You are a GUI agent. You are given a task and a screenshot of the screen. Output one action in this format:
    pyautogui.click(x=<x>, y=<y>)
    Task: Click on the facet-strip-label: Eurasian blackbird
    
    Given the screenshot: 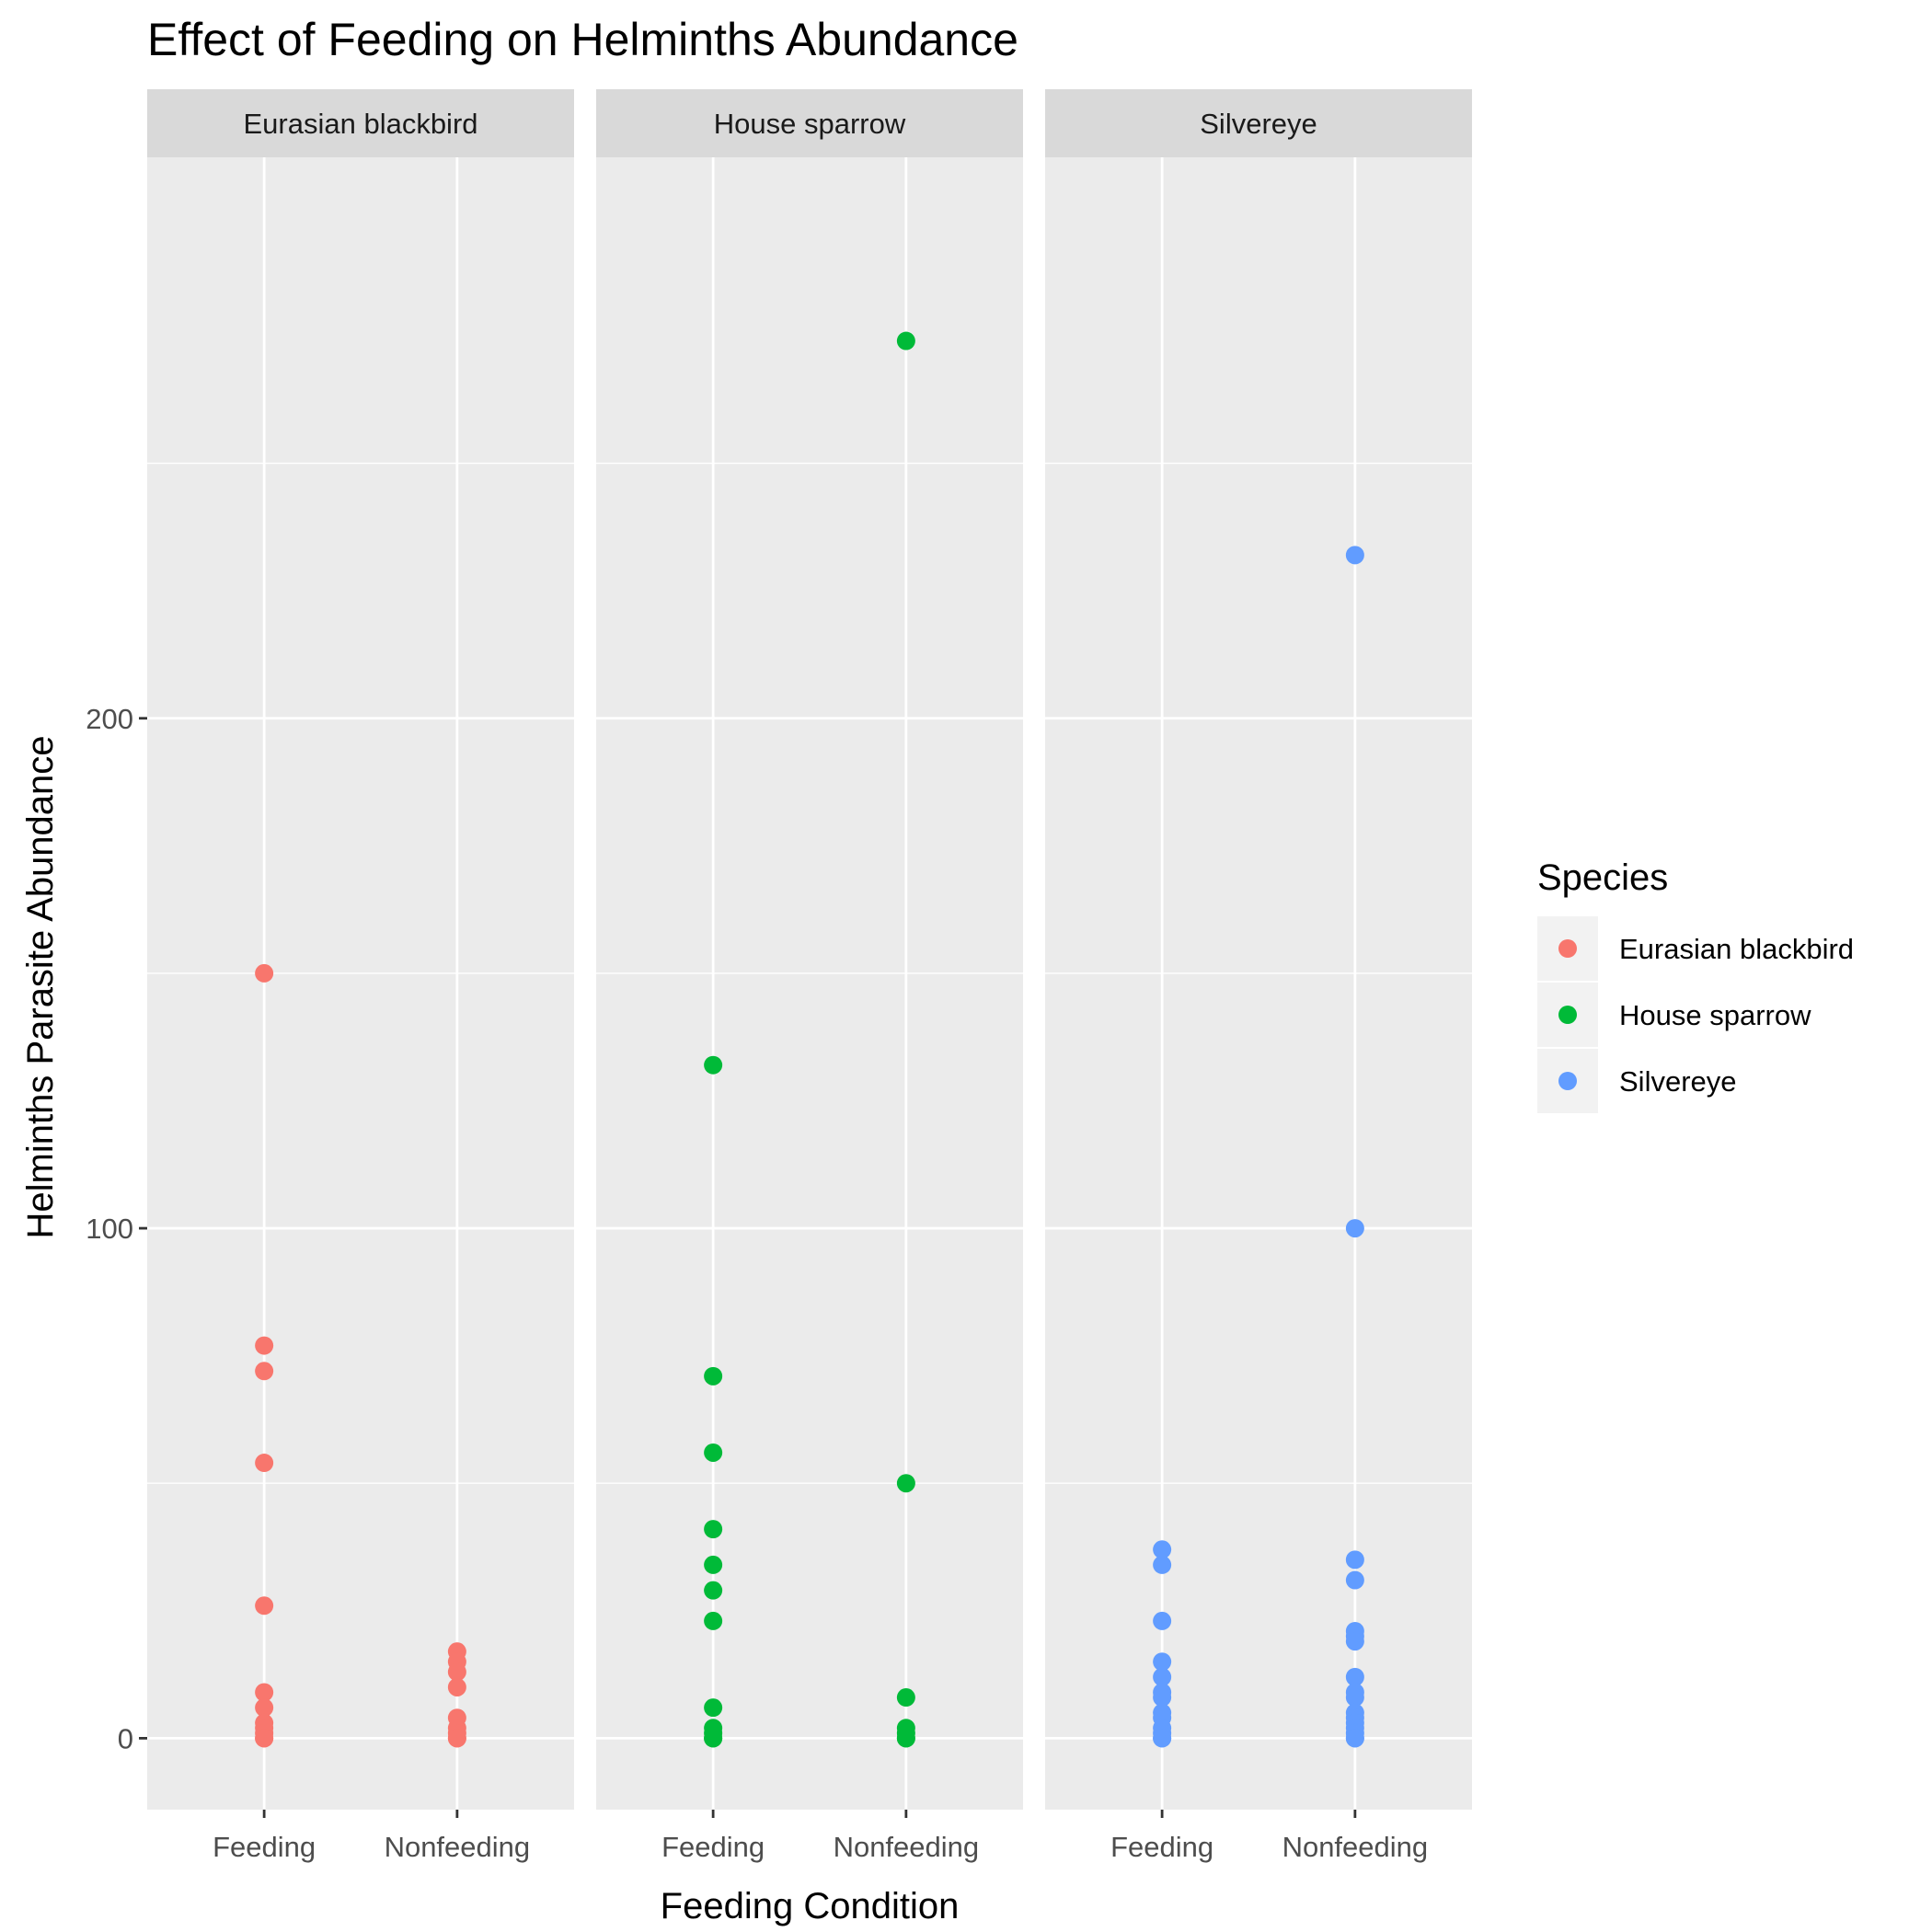 What is the action you would take?
    pyautogui.click(x=360, y=124)
    